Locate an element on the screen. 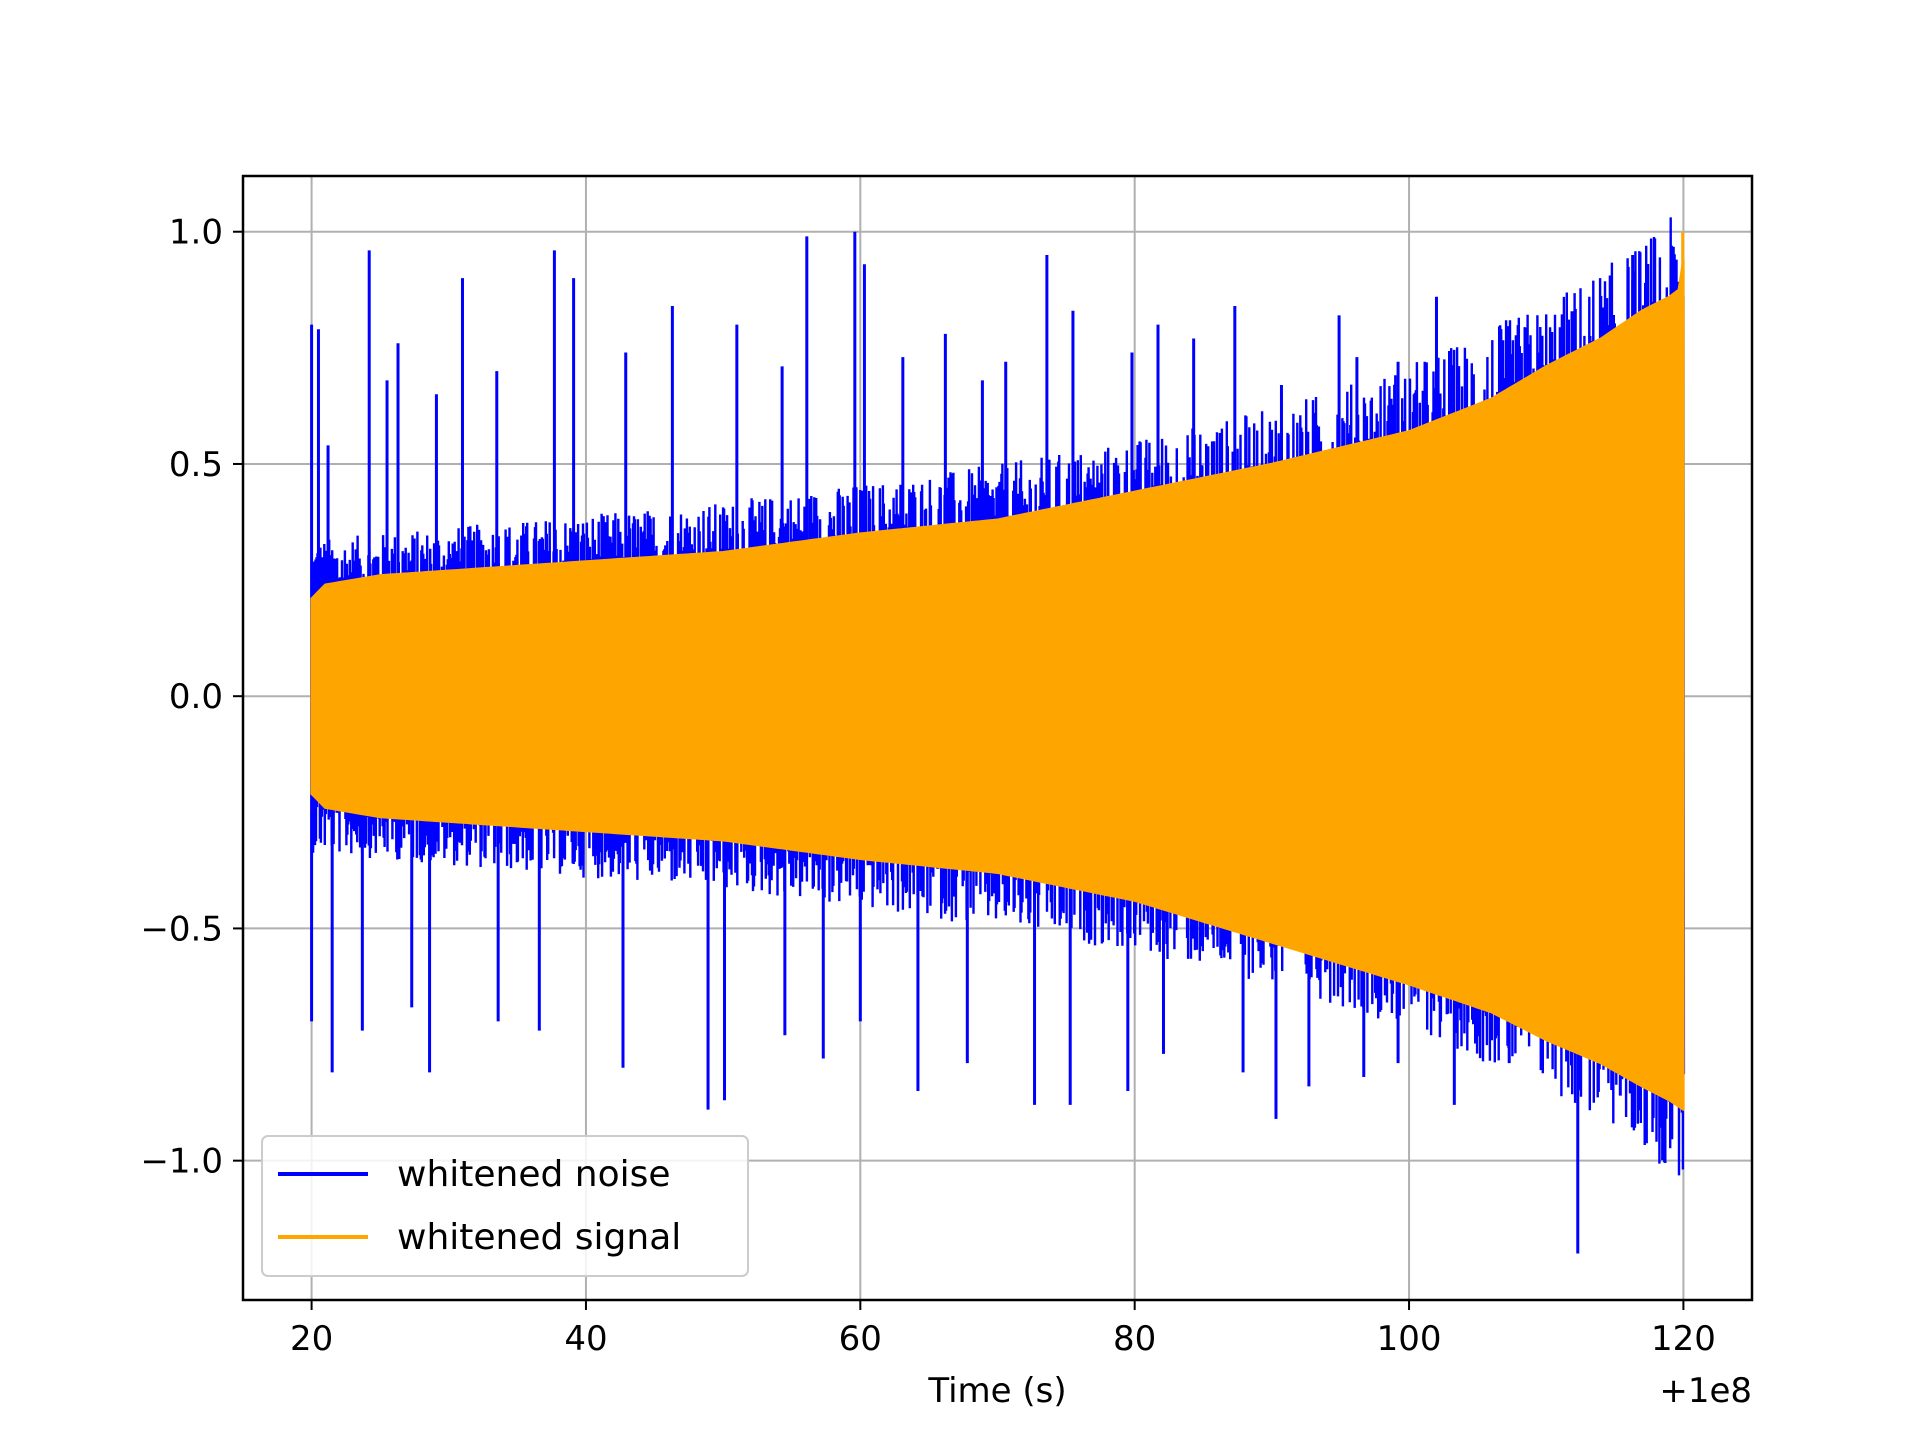 The image size is (1920, 1445). x-tick-label: 40 is located at coordinates (585, 1339).